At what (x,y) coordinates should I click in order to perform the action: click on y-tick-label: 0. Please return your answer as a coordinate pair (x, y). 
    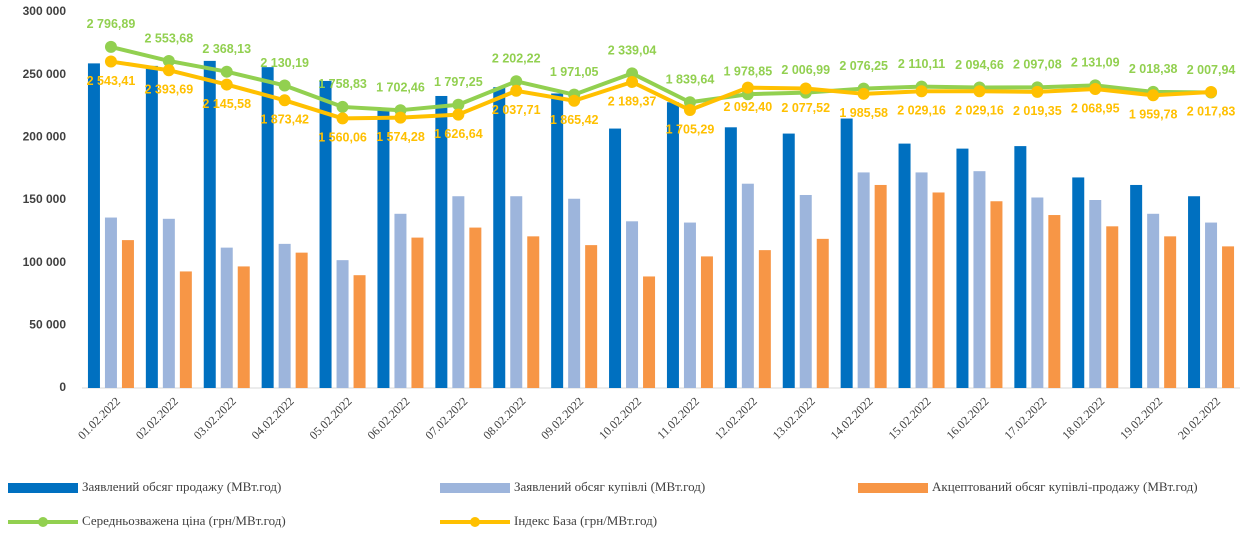
    Looking at the image, I should click on (62, 387).